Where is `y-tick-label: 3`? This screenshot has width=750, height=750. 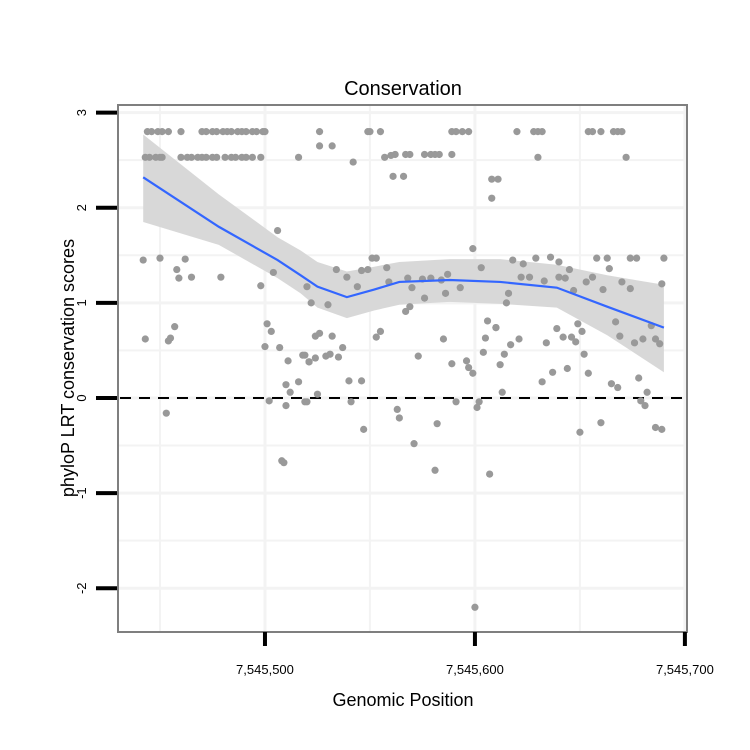 y-tick-label: 3 is located at coordinates (81, 112).